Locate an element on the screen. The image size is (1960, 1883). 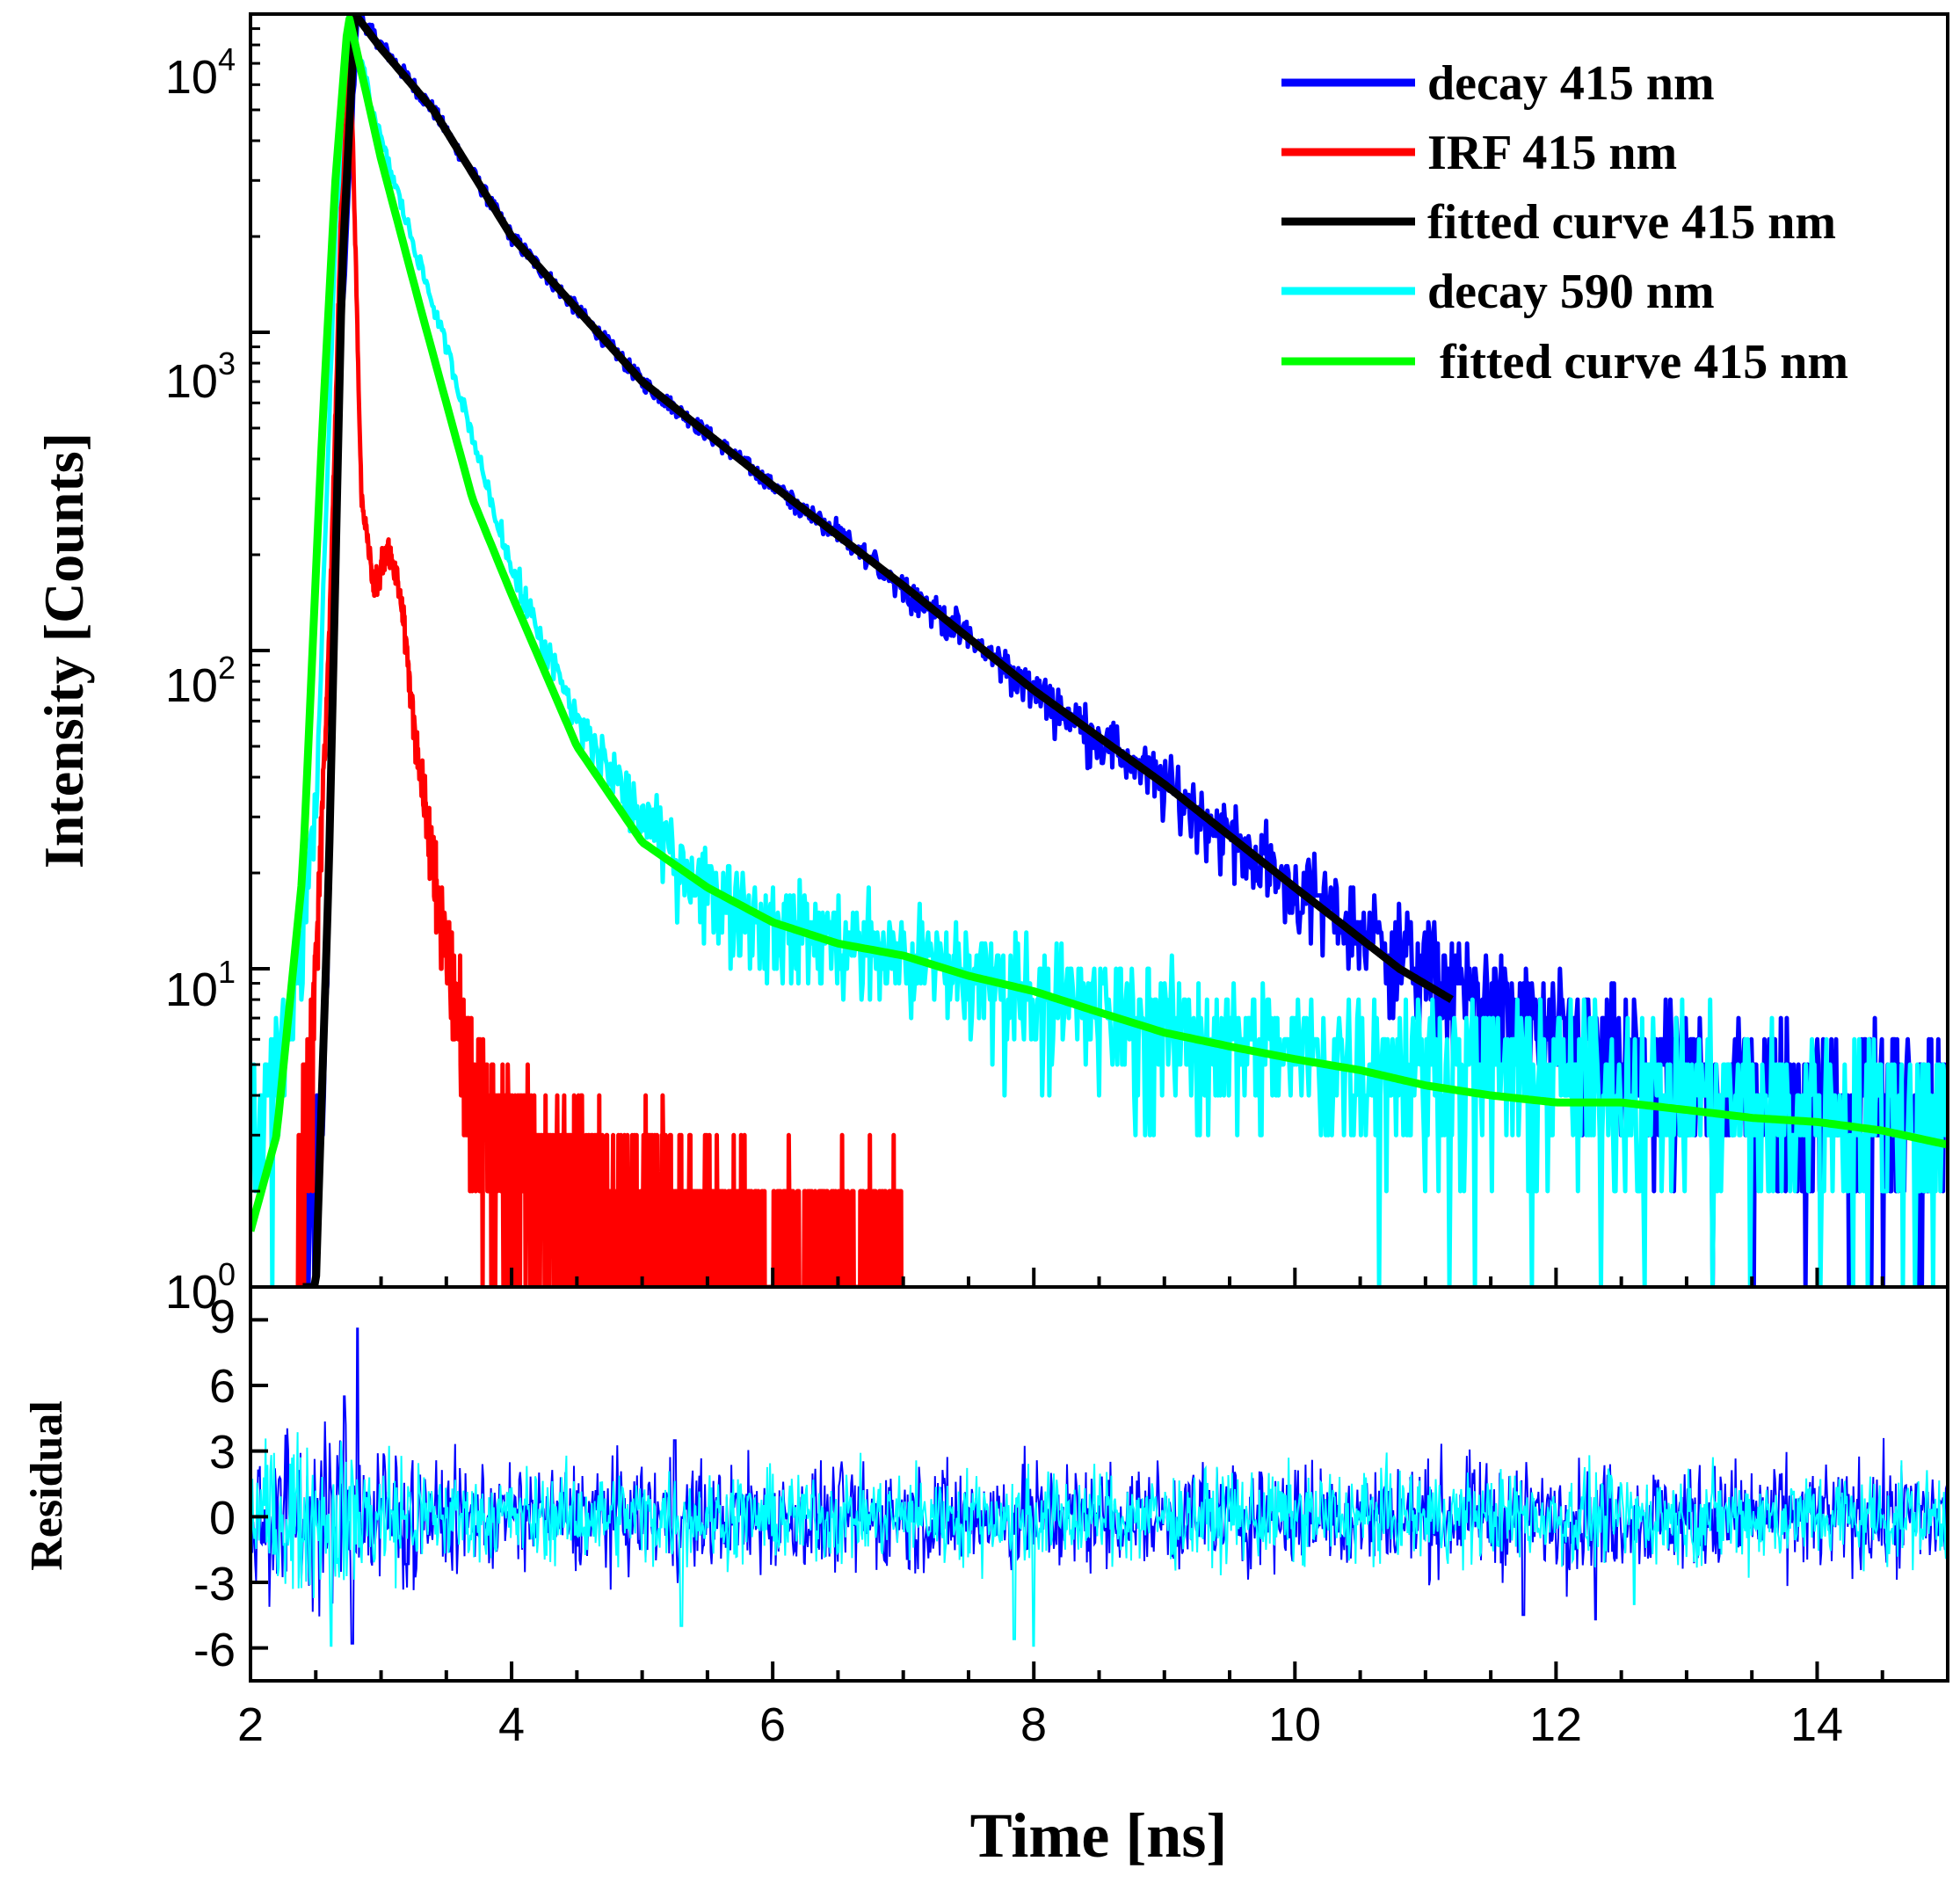
legend-label-fit-415: fitted curve 415 nm is located at coordinates (1631, 223).